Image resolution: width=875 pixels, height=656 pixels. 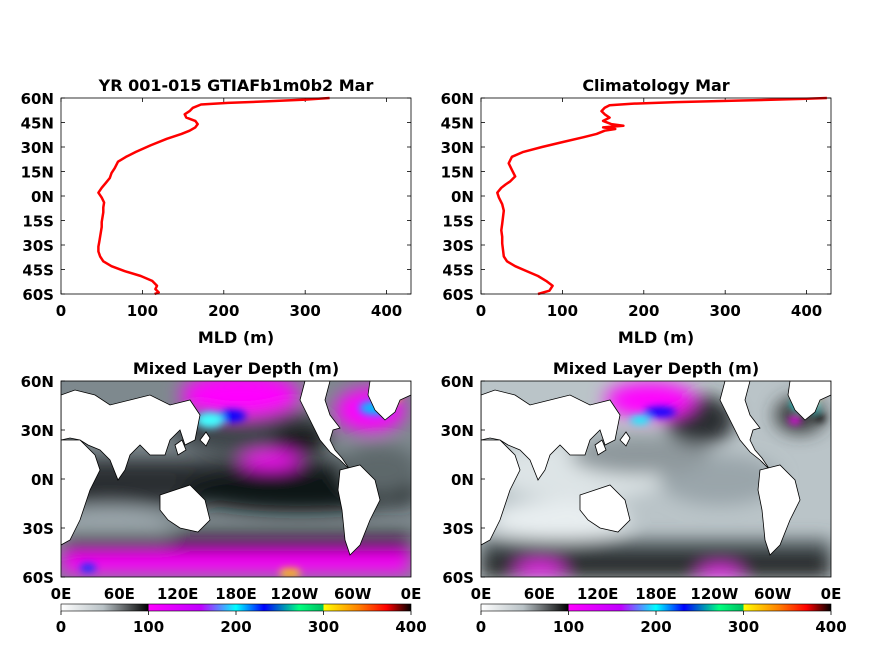 What do you see at coordinates (656, 607) in the screenshot?
I see `colorbar-climatology` at bounding box center [656, 607].